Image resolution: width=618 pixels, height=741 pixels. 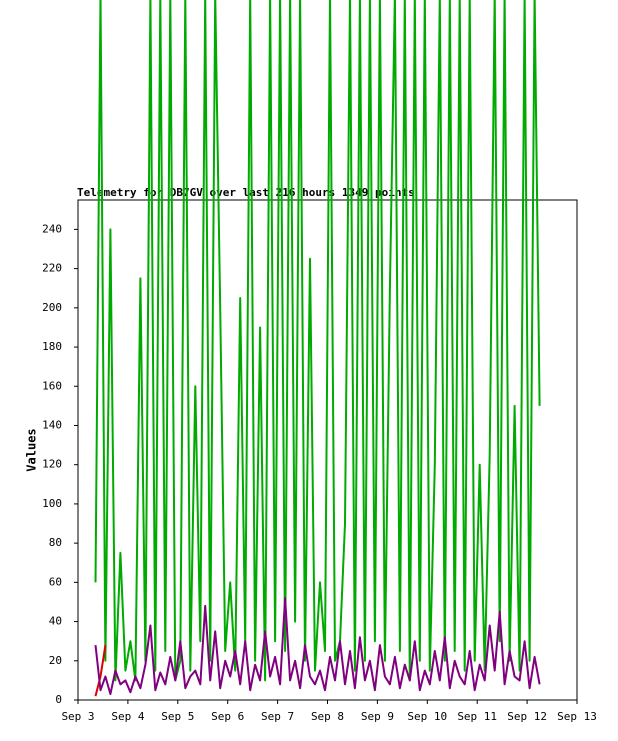 What do you see at coordinates (77, 716) in the screenshot?
I see `x-tick-label: Sep 3` at bounding box center [77, 716].